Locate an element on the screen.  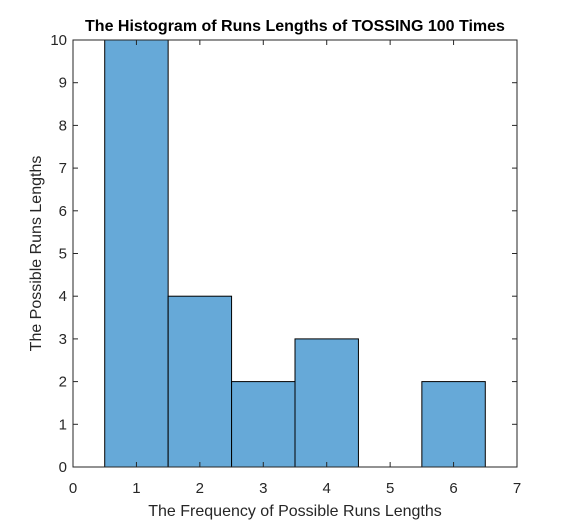
y-tick-label-6: 6 is located at coordinates (63, 211).